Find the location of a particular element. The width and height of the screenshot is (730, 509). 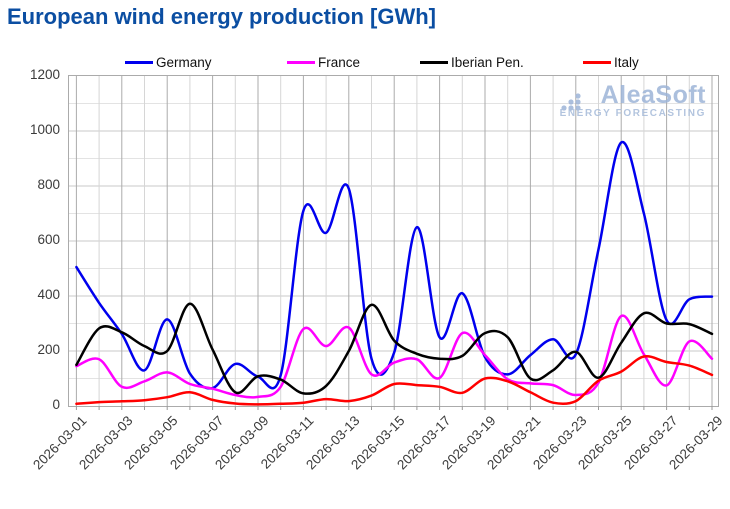

series-line-france is located at coordinates (394, 356).